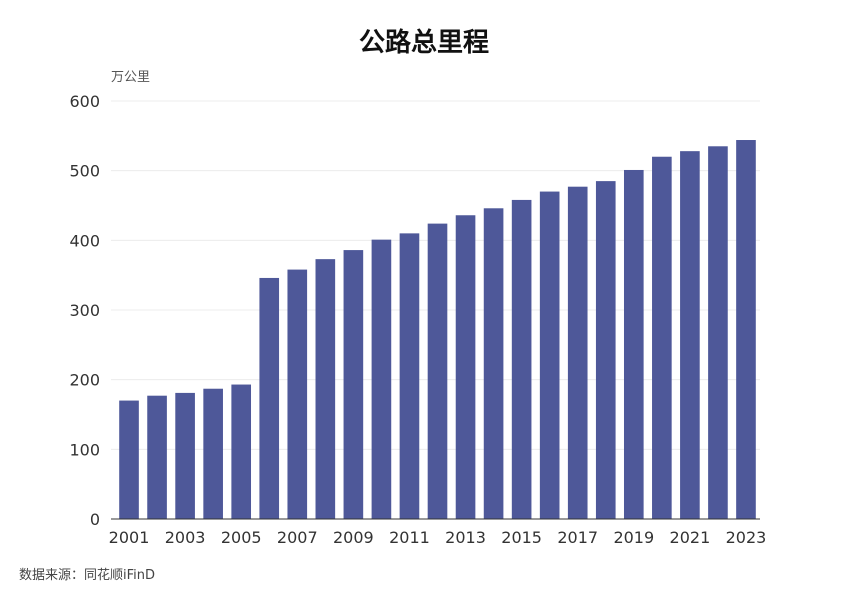 This screenshot has width=848, height=600. I want to click on y-tick-label: 100, so click(84, 449).